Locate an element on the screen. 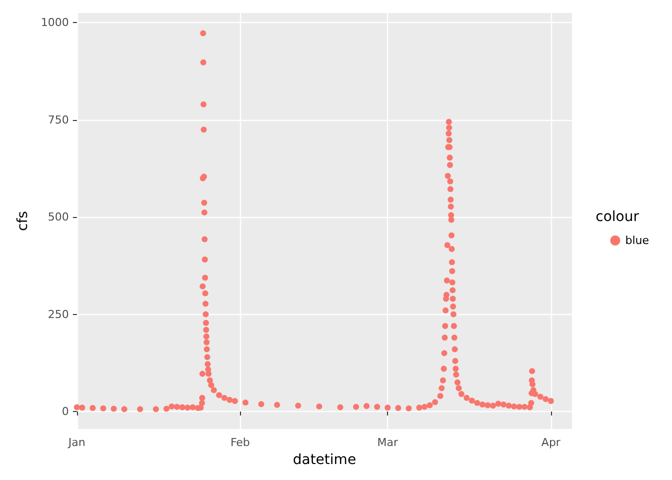  y-tick-label: 500 is located at coordinates (58, 217).